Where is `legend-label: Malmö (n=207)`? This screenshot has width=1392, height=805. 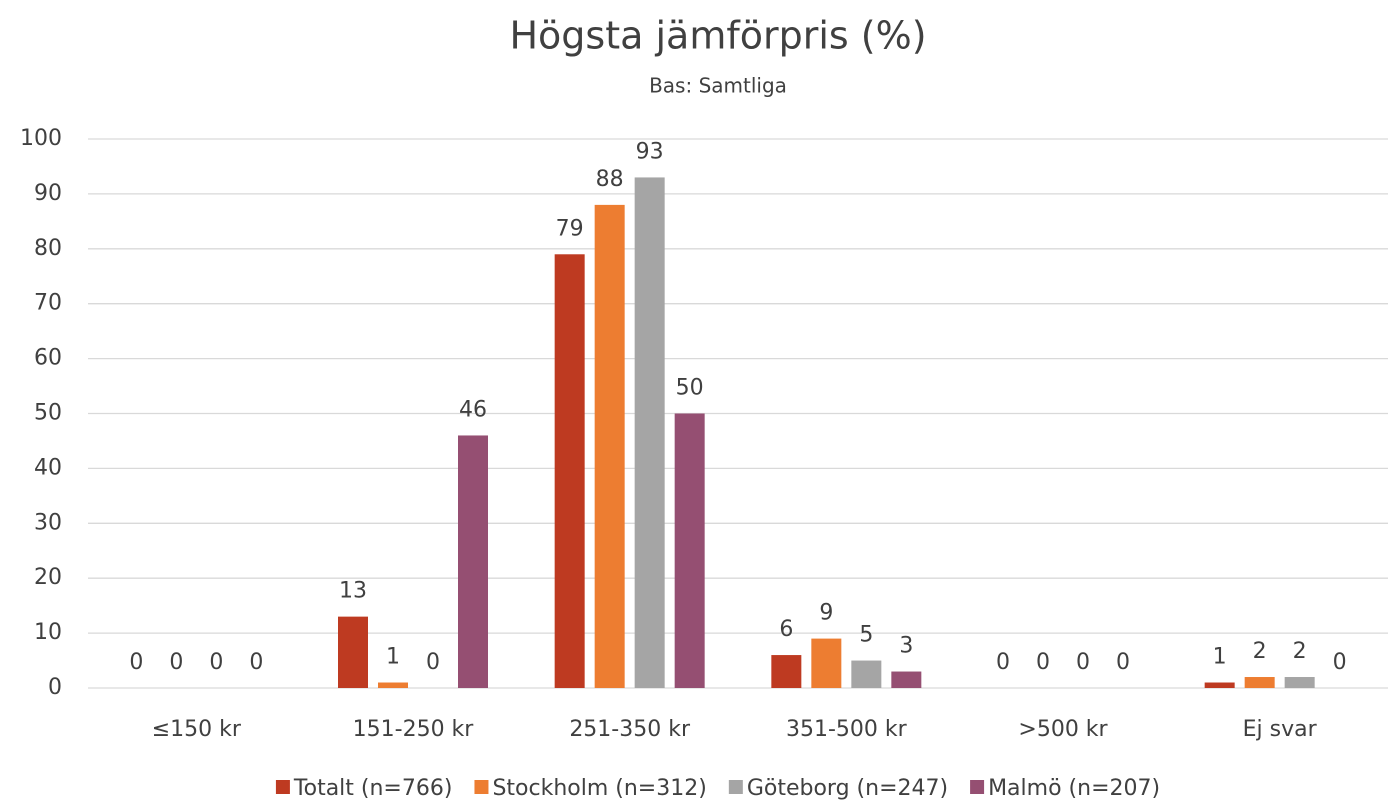 legend-label: Malmö (n=207) is located at coordinates (1074, 788).